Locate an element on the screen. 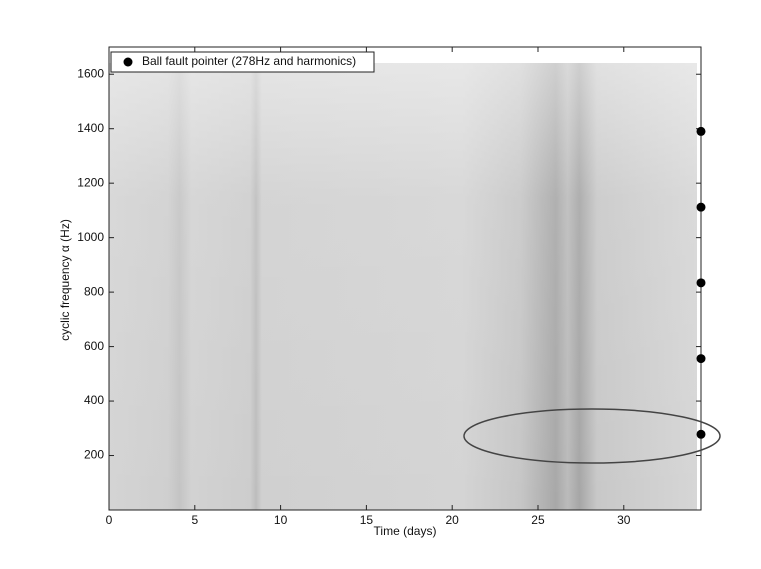 This screenshot has width=761, height=569. x-tick-label: 15 is located at coordinates (367, 520).